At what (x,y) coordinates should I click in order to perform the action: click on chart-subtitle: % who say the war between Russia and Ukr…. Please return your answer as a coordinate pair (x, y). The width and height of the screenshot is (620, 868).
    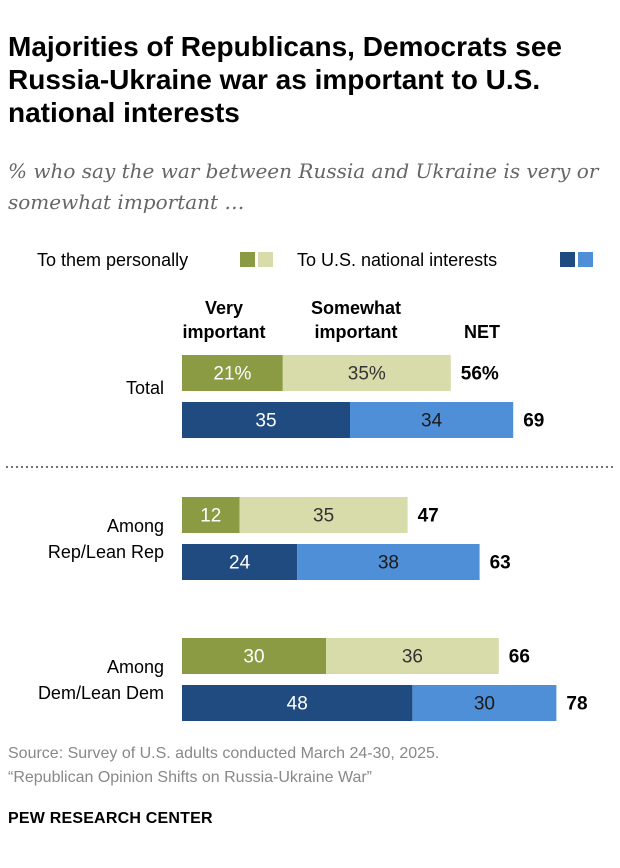
    Looking at the image, I should click on (303, 186).